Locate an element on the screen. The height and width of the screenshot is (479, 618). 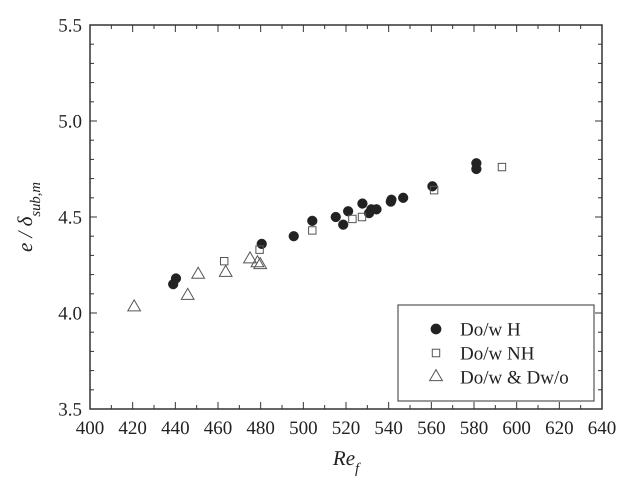
x-tick-label: 600 is located at coordinates (516, 428).